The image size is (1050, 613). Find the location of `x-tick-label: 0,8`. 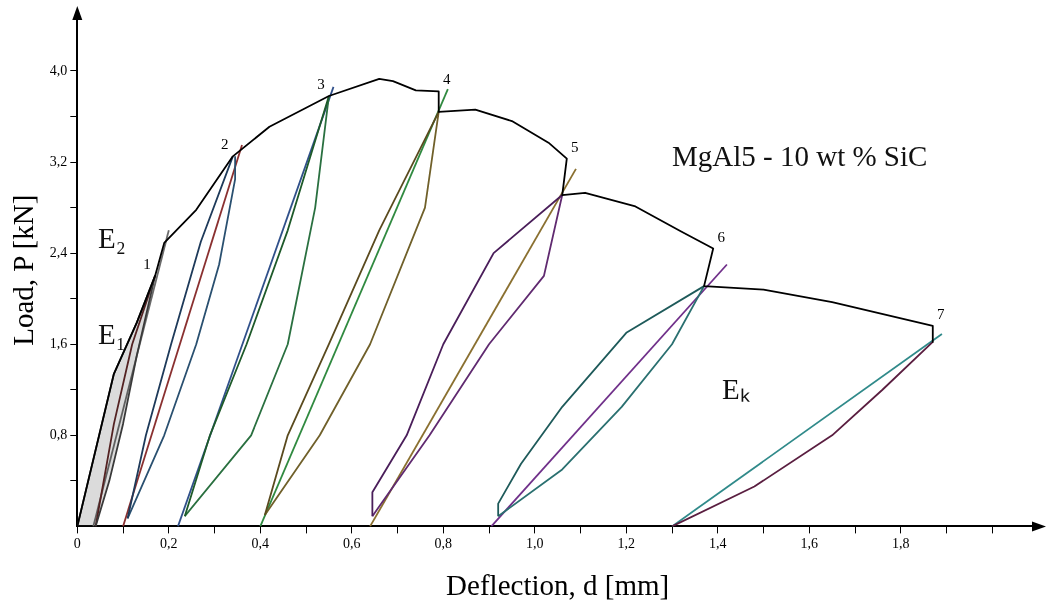

x-tick-label: 0,8 is located at coordinates (443, 544).